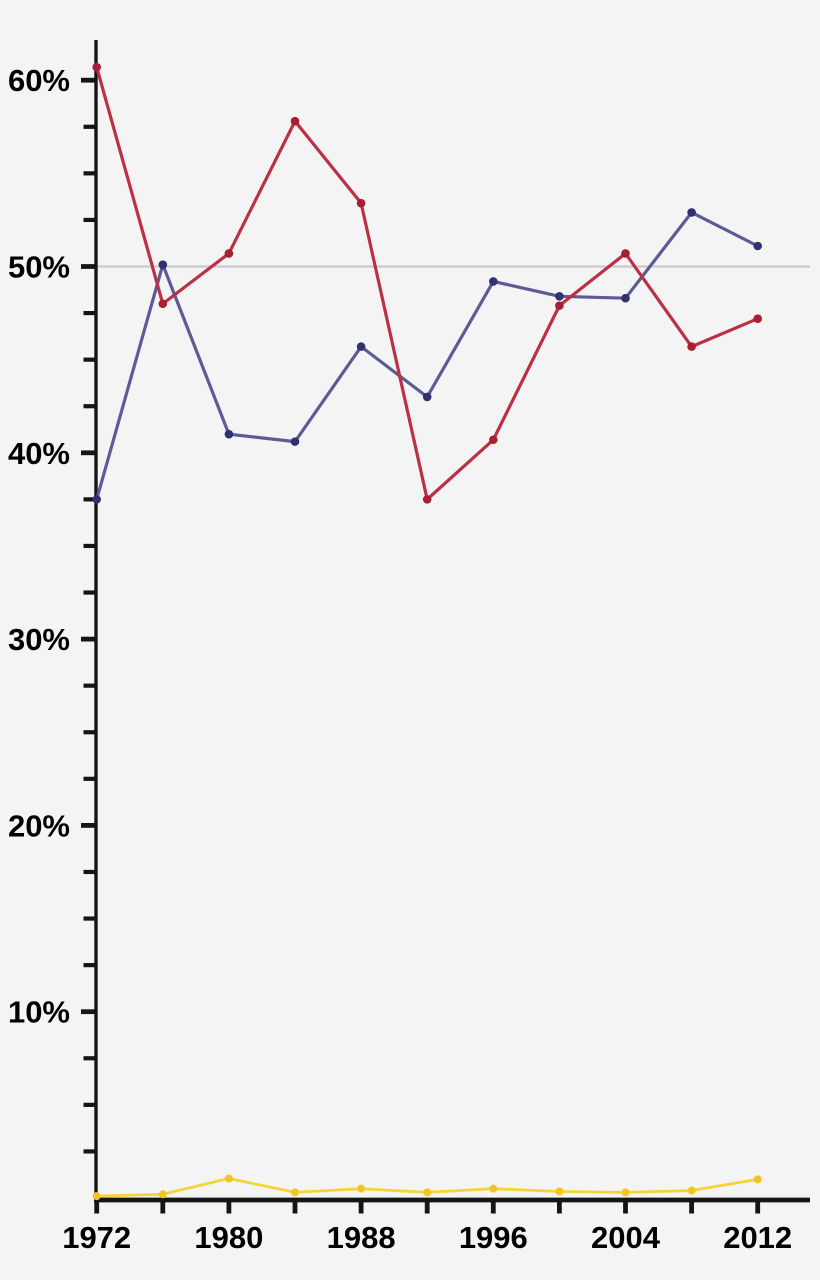  I want to click on y-axis-label: 60%, so click(39, 80).